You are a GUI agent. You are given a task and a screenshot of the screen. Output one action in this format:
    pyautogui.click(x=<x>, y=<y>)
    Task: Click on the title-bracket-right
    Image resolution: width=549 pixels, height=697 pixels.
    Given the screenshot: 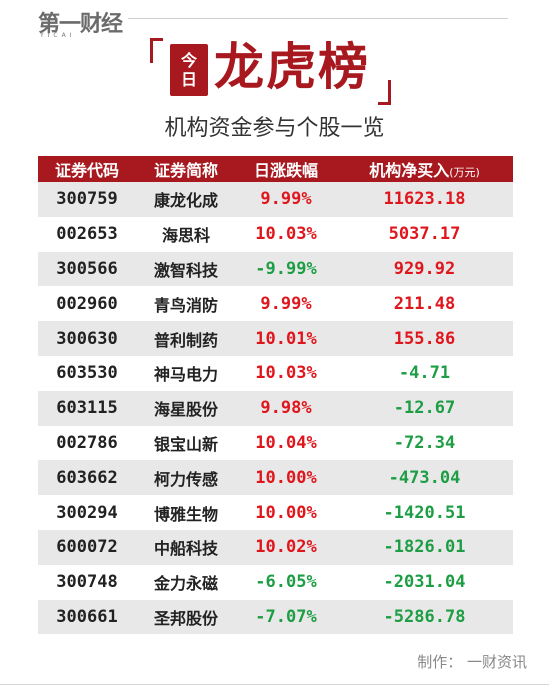 What is the action you would take?
    pyautogui.click(x=384, y=92)
    